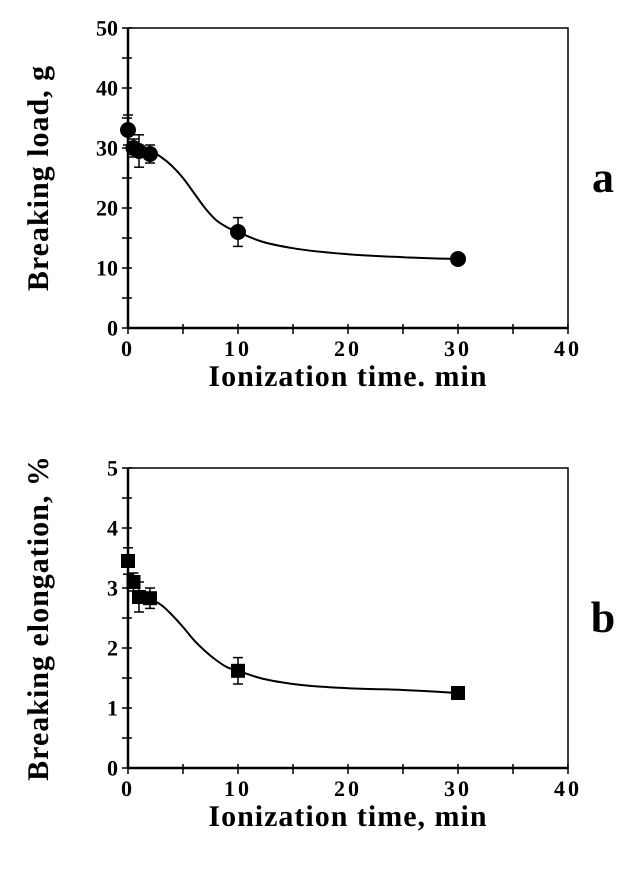 This screenshot has width=632, height=896. Describe the element at coordinates (107, 88) in the screenshot. I see `y-tick-label: 40` at that location.